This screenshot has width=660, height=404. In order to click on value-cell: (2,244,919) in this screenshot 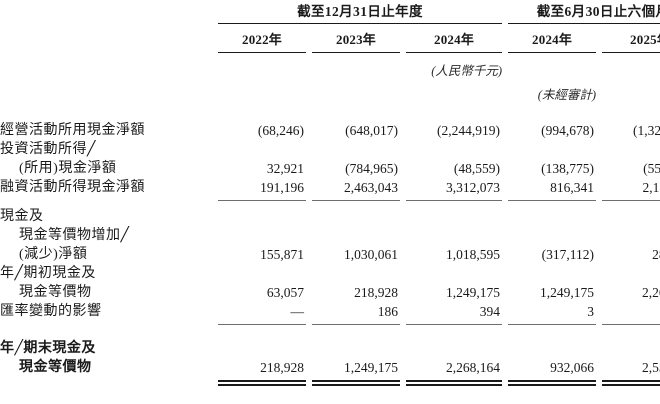, I will do `click(469, 130)`.